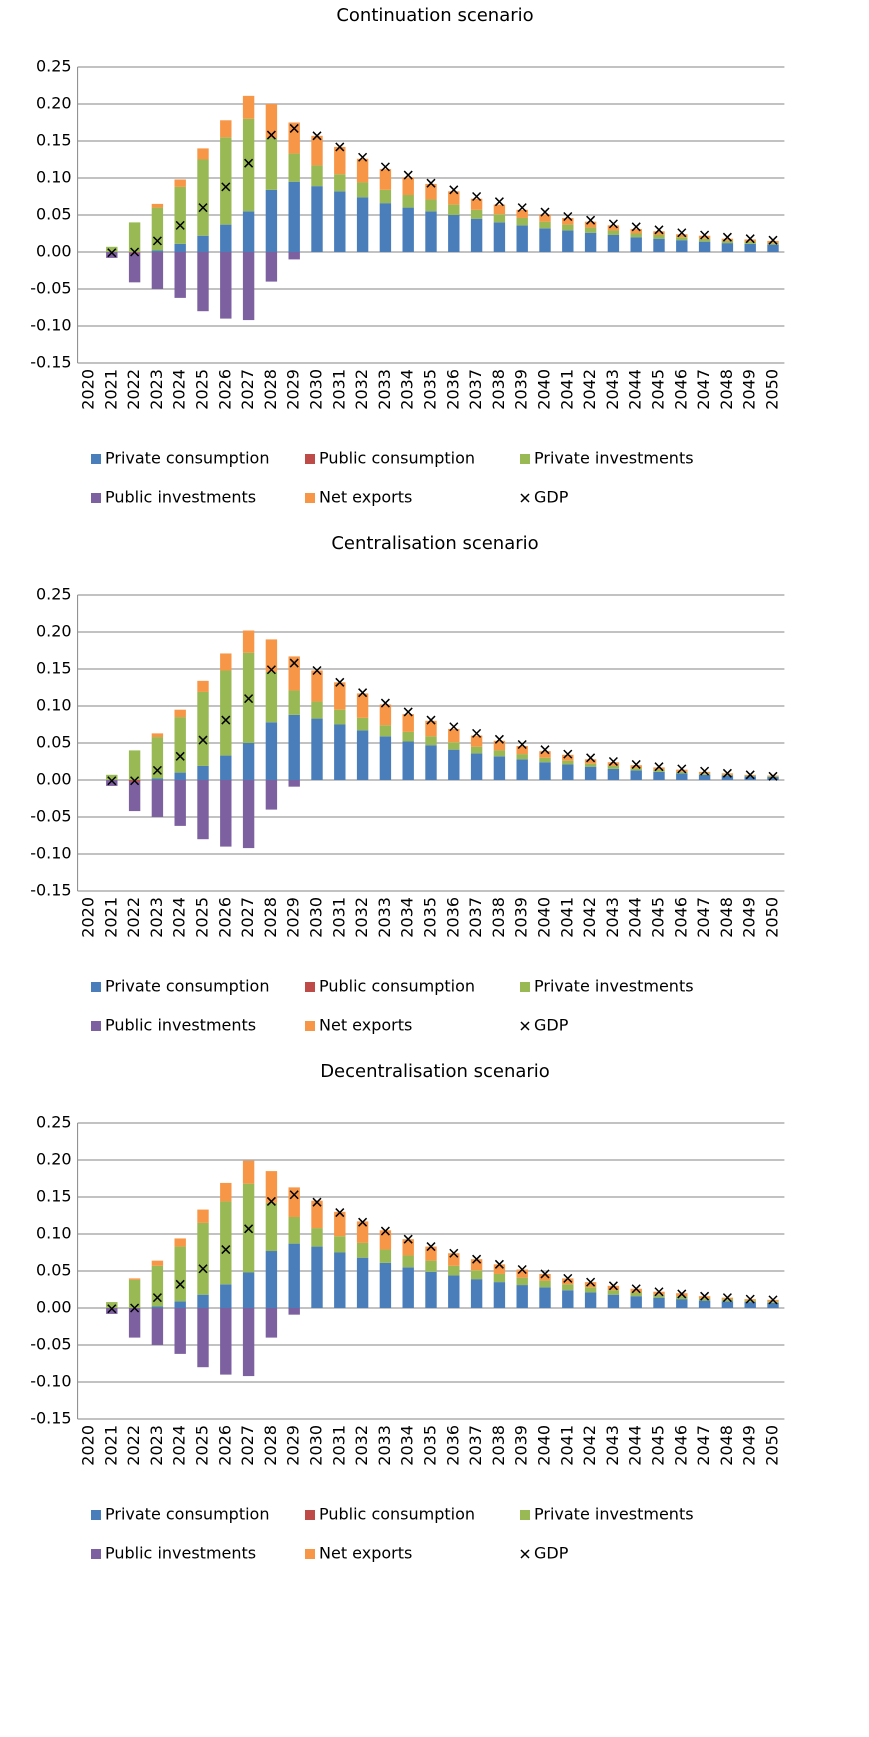 Image resolution: width=869 pixels, height=1737 pixels. I want to click on legend-label: Private investments, so click(614, 1514).